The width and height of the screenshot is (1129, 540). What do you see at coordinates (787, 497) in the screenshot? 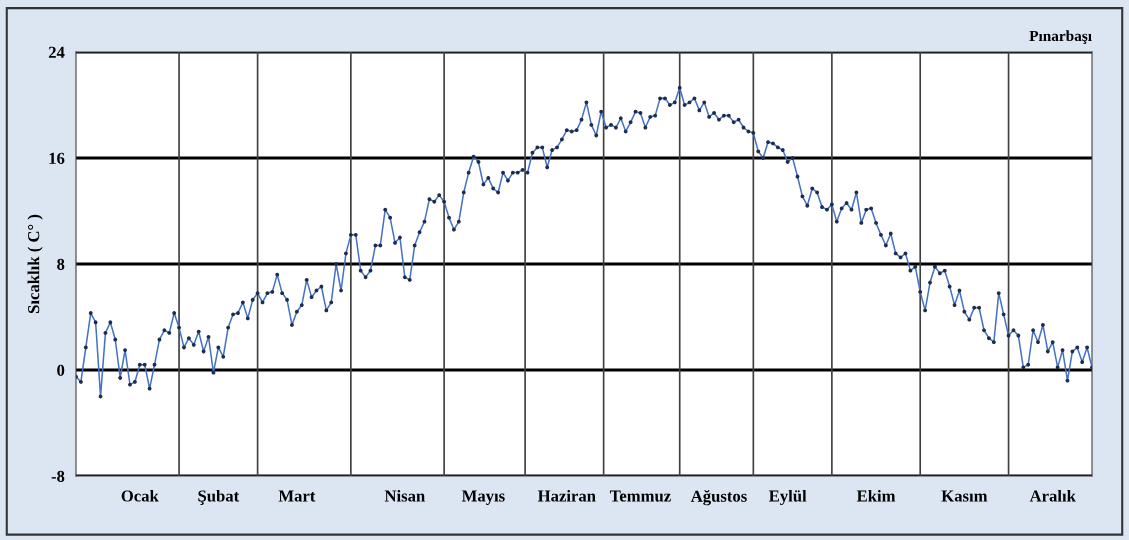
I see `x-tick-label: Eylül` at bounding box center [787, 497].